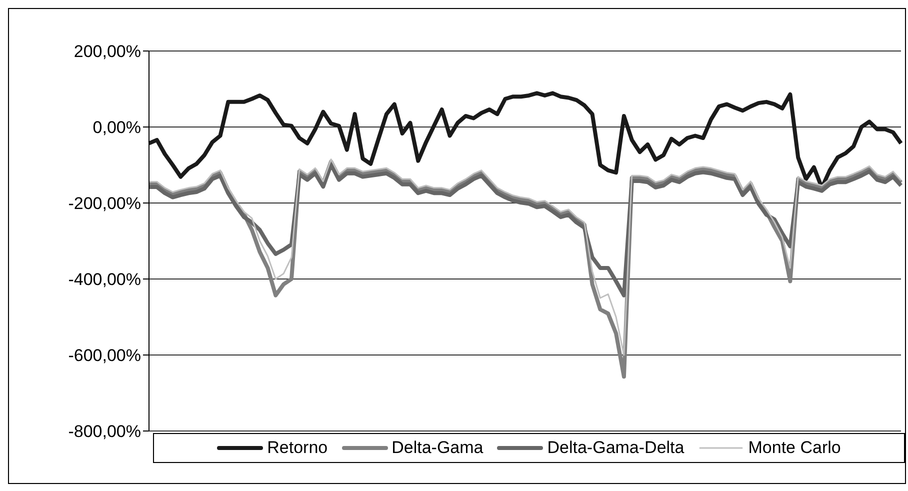  Describe the element at coordinates (104, 280) in the screenshot. I see `y-tick-label: -400,00%` at that location.